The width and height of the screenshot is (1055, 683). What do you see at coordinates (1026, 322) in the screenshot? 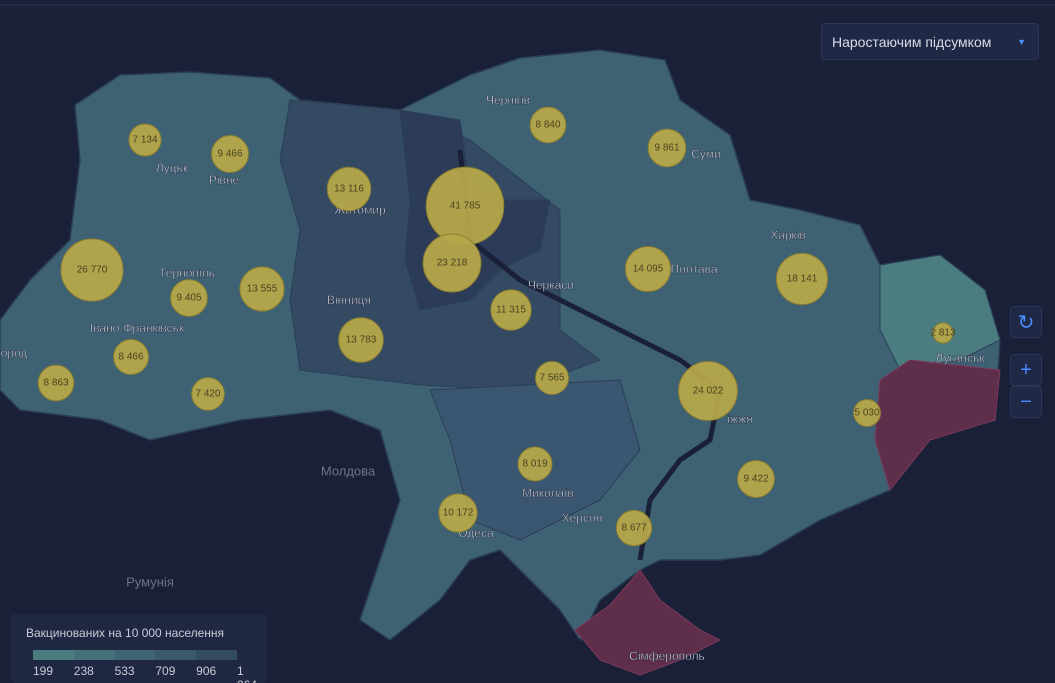
I see `refresh-button: ↻` at bounding box center [1026, 322].